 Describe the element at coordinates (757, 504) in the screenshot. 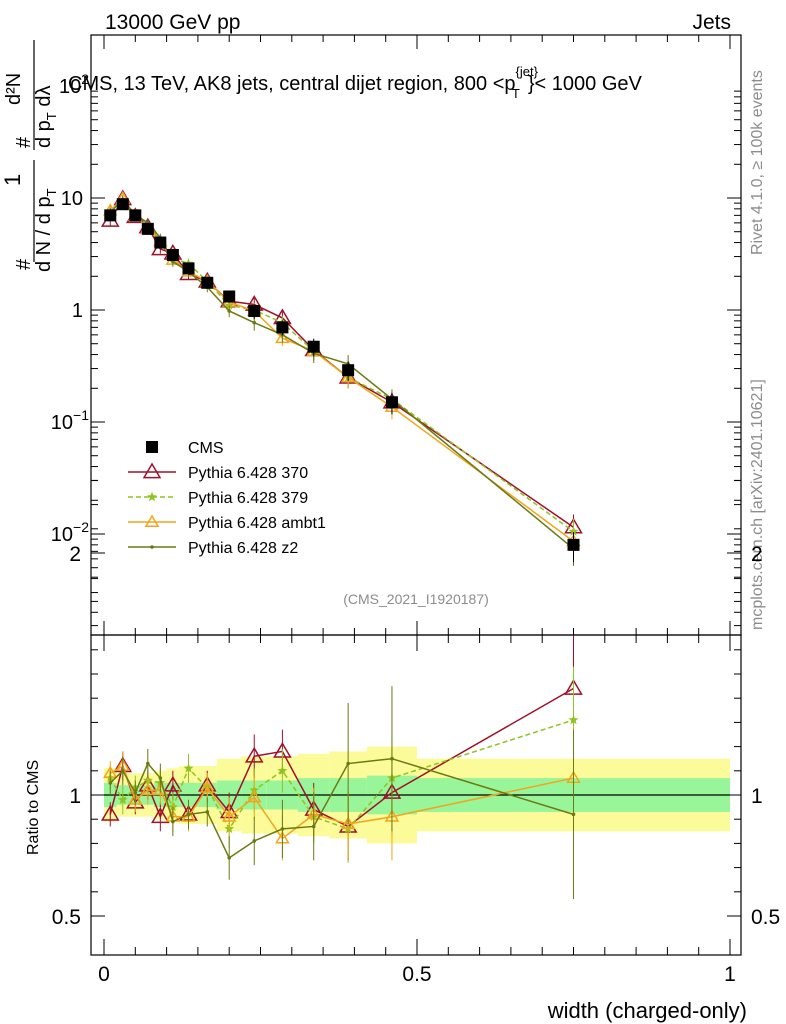

I see `mcplots-label: mcplots.cern.ch [arXiv:2401.10621]` at that location.